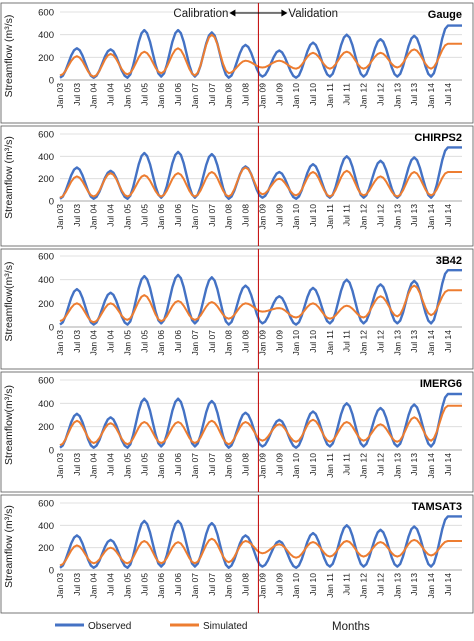 The height and width of the screenshot is (641, 474). I want to click on legend: Observed Simulated Months, so click(212, 627).